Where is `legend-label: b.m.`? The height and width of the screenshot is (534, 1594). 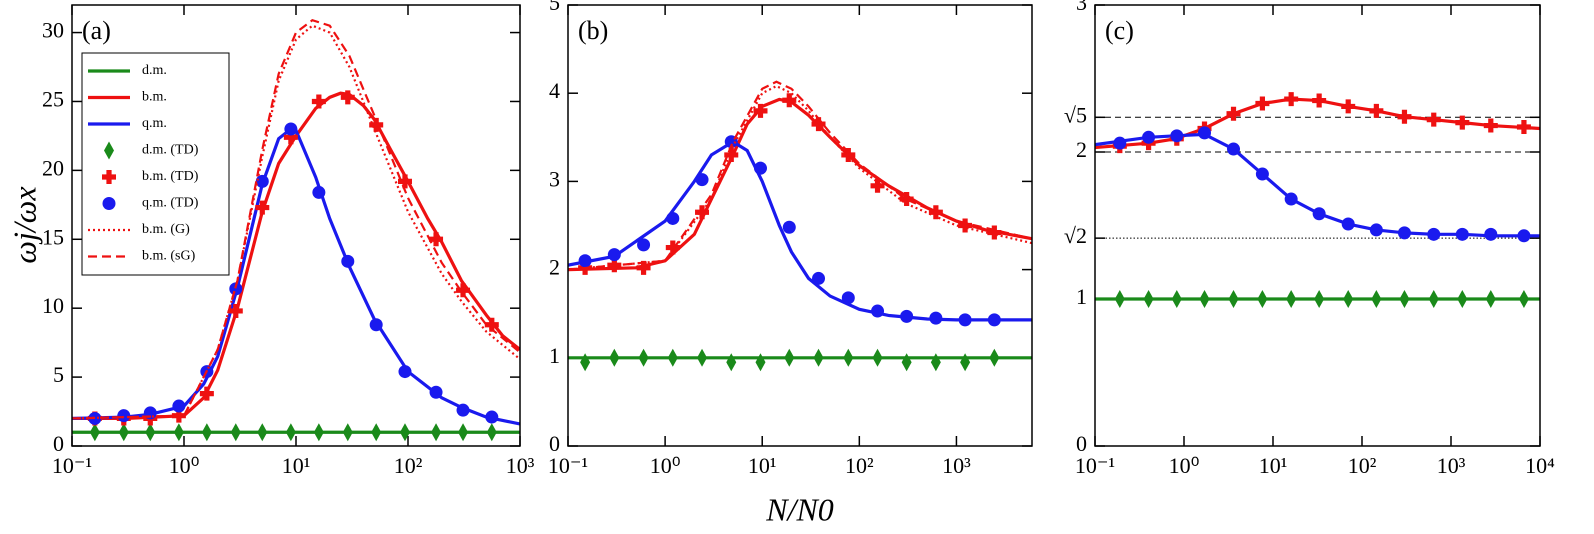
legend-label: b.m. is located at coordinates (154, 97).